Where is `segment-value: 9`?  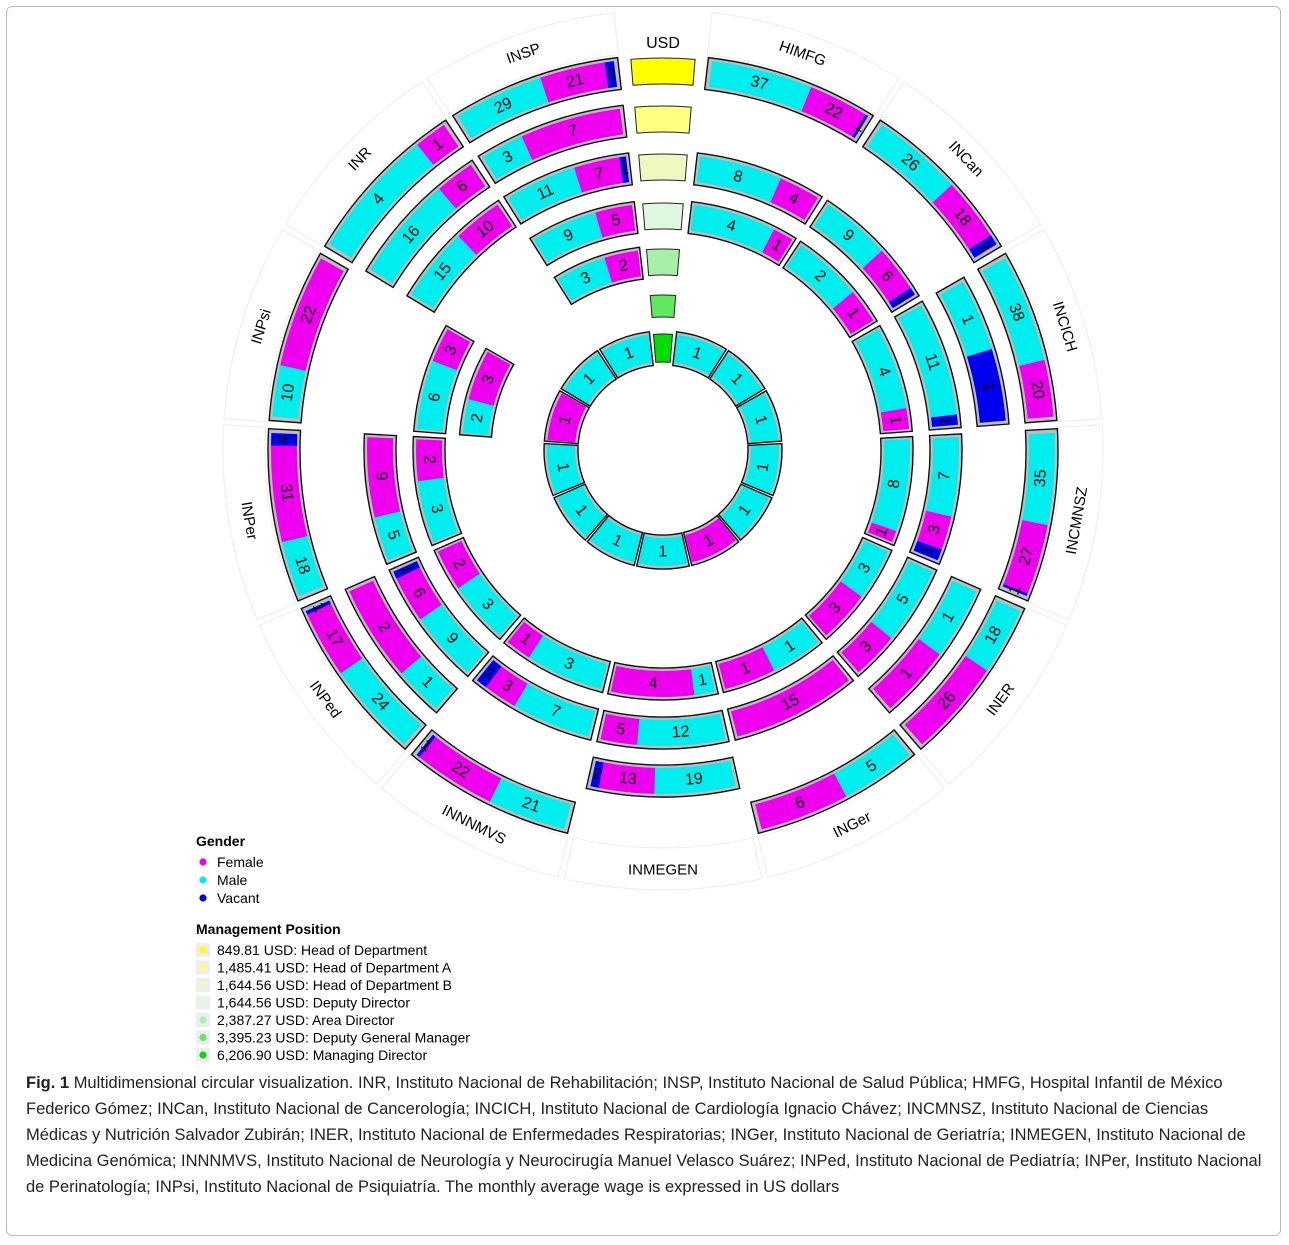
segment-value: 9 is located at coordinates (381, 476).